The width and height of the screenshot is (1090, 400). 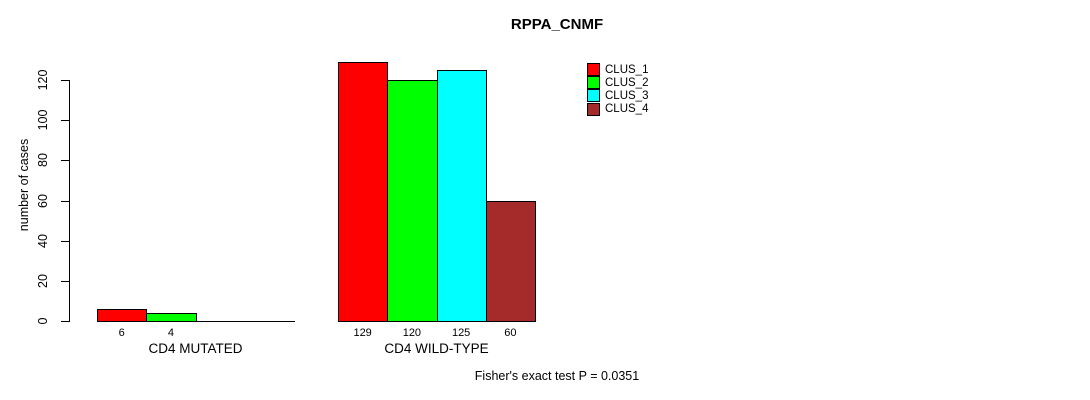 I want to click on bar-clus-2-cd4-wild-type, so click(x=412, y=201).